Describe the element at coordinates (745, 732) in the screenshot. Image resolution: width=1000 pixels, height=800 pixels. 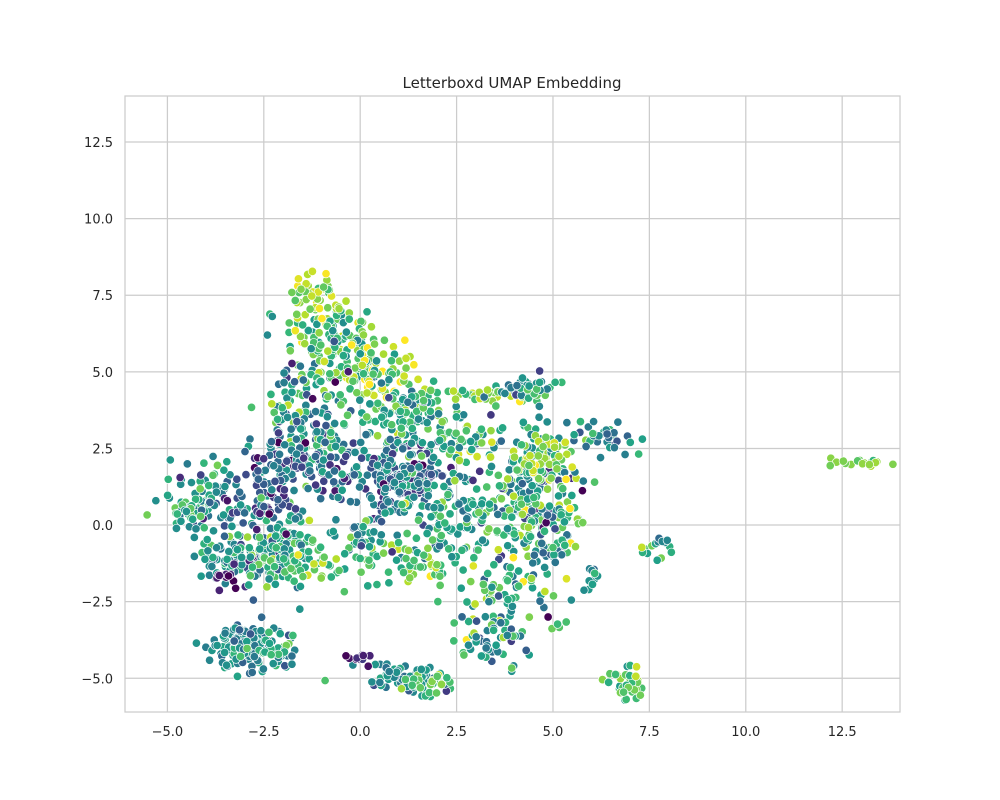
I see `x-tick-label: 10.0` at that location.